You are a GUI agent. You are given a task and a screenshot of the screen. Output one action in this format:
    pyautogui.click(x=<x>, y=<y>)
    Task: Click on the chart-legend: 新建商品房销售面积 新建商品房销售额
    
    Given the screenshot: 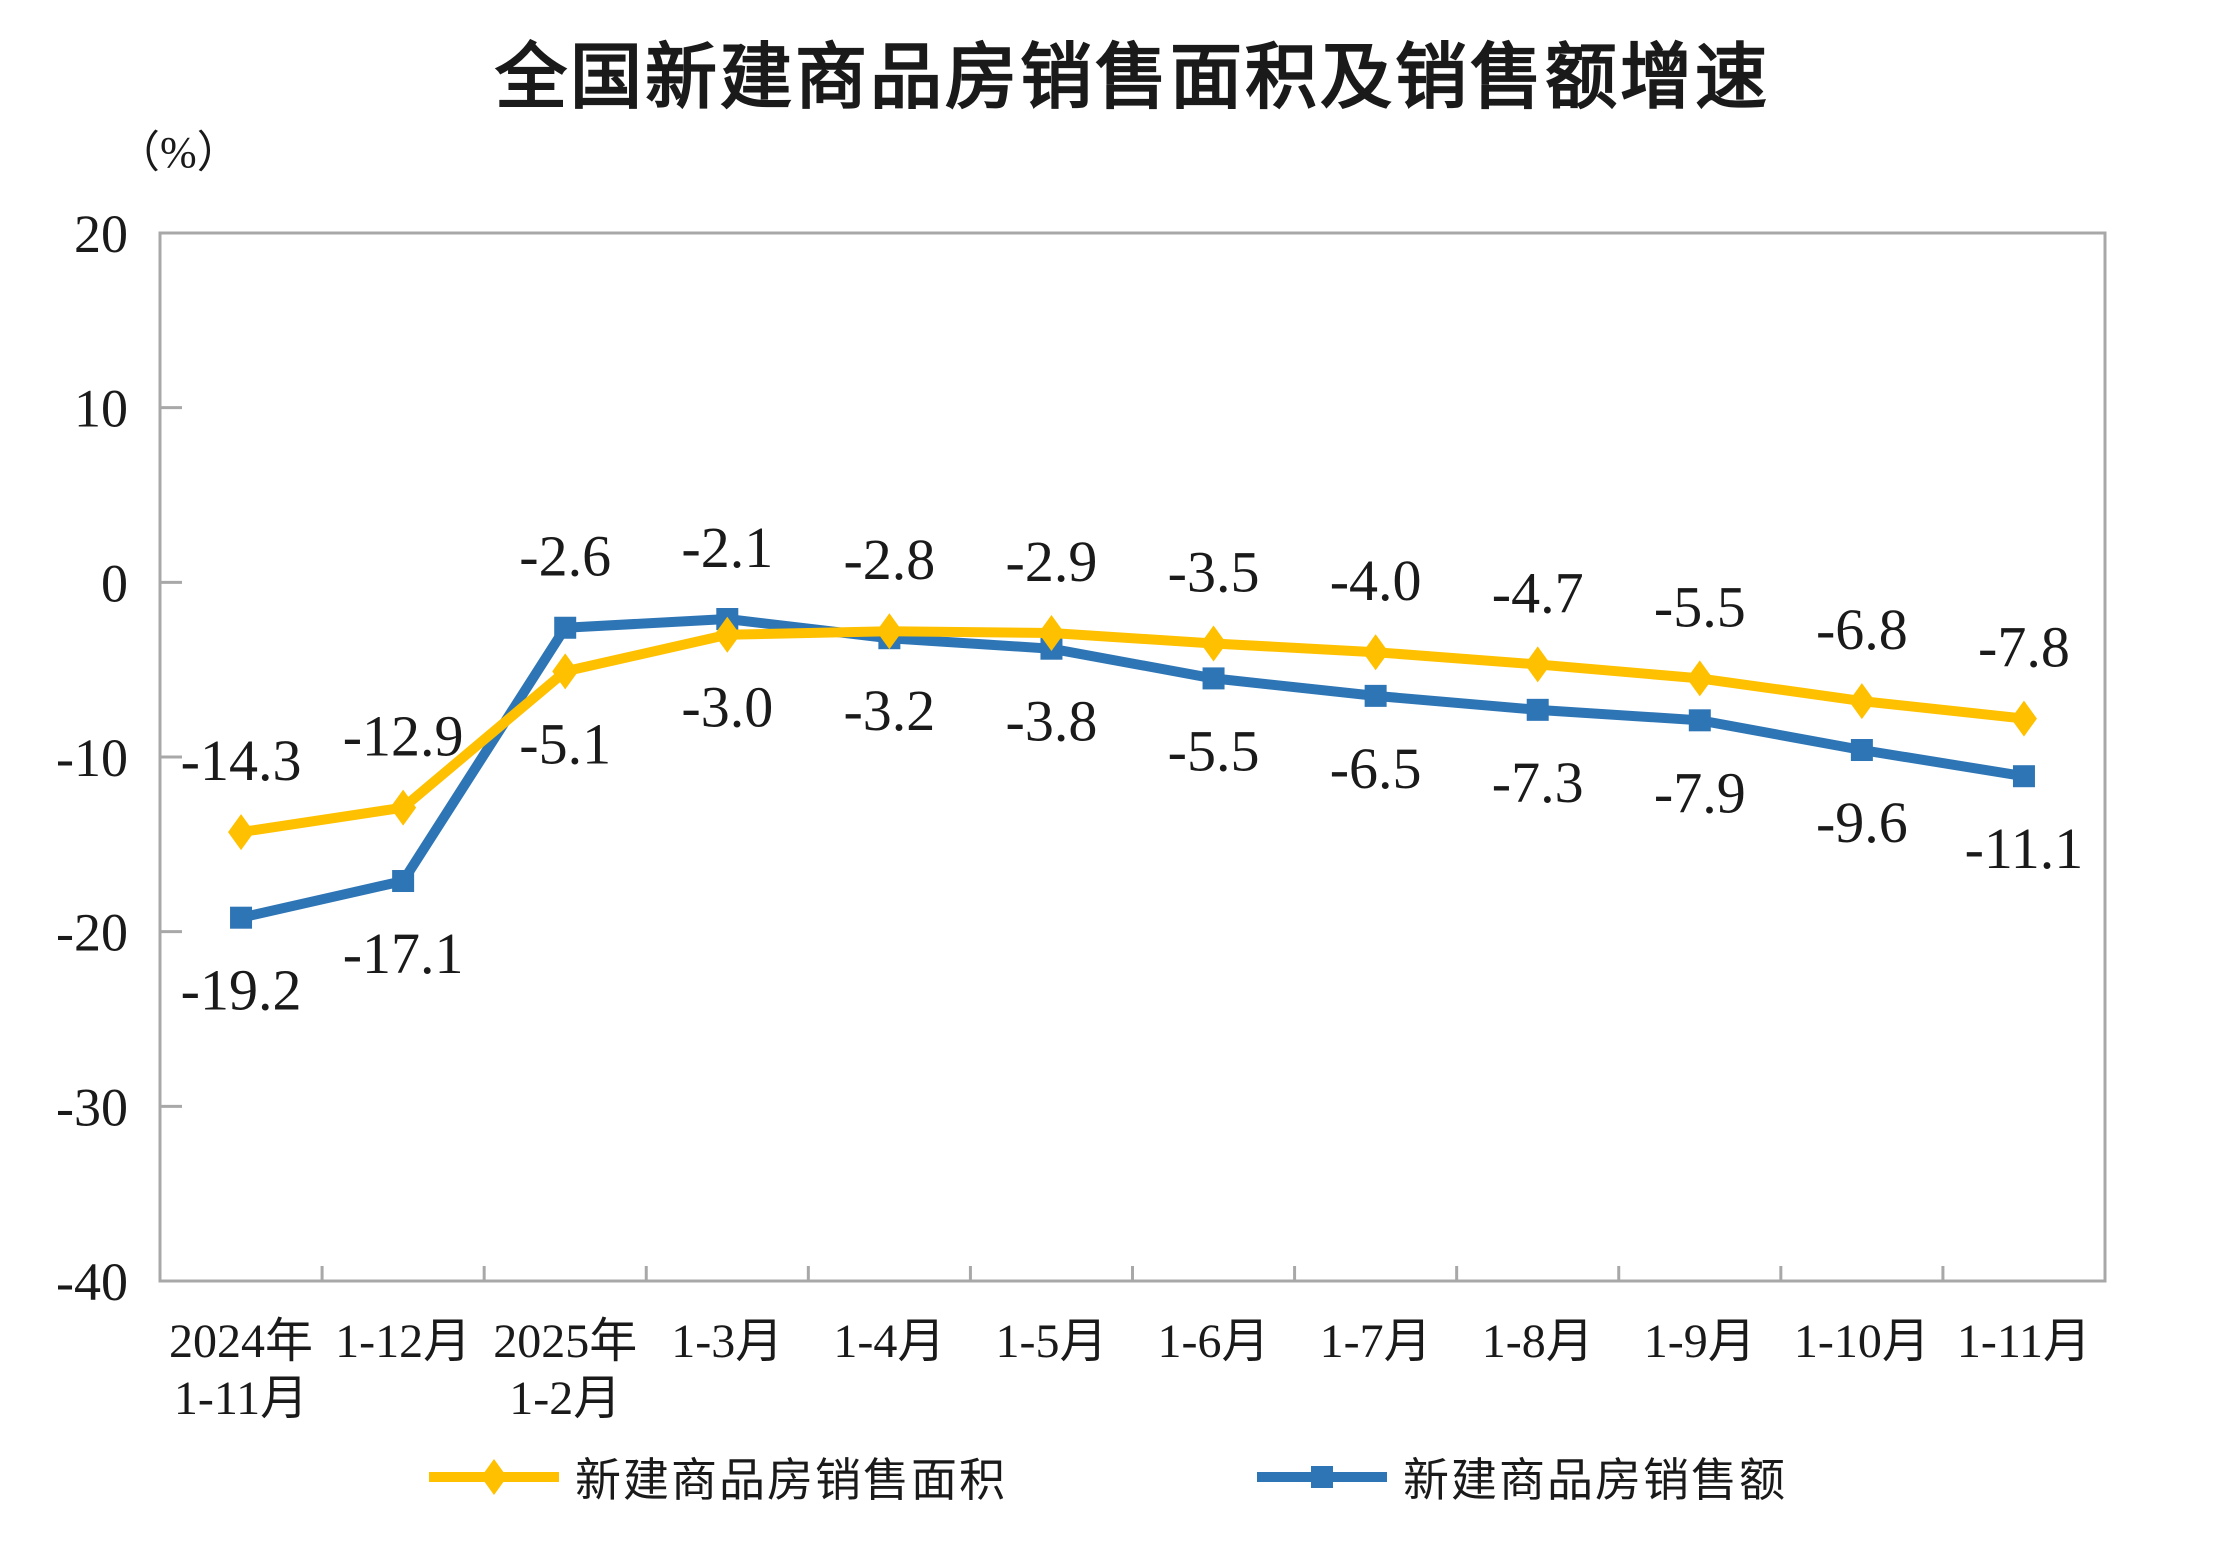 What is the action you would take?
    pyautogui.click(x=1108, y=1477)
    